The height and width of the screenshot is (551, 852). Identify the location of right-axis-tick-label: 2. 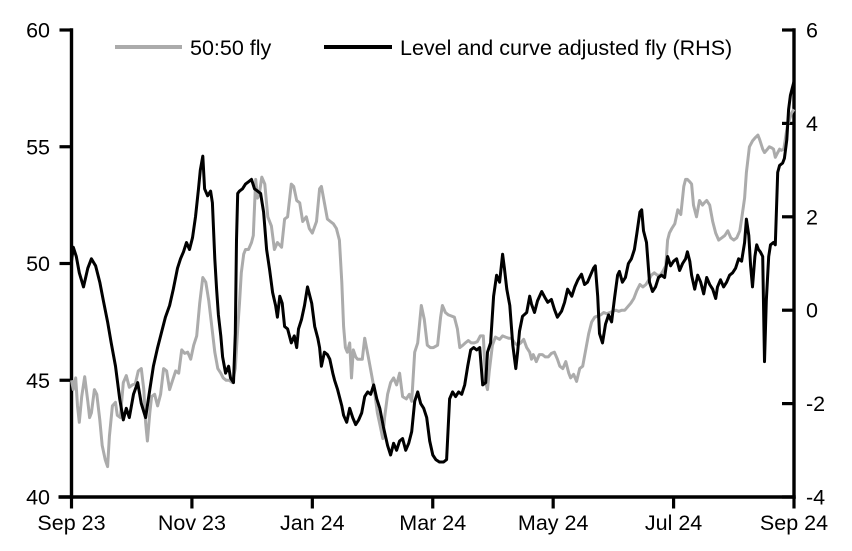
(812, 217).